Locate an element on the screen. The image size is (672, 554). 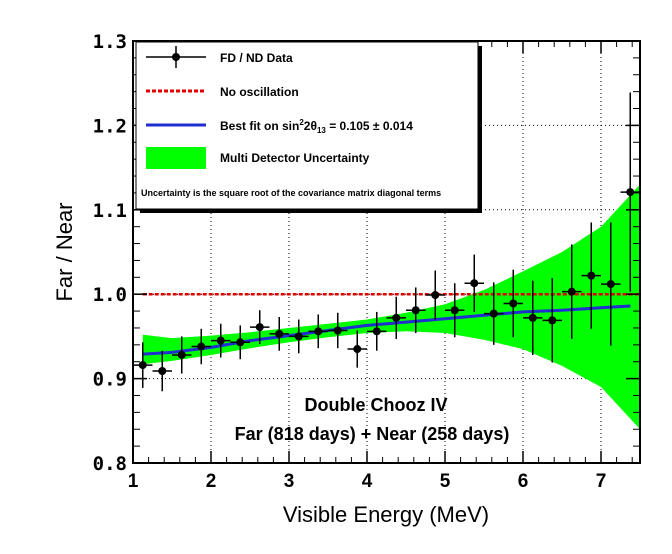
legend-fit-sup: 2 is located at coordinates (301, 122).